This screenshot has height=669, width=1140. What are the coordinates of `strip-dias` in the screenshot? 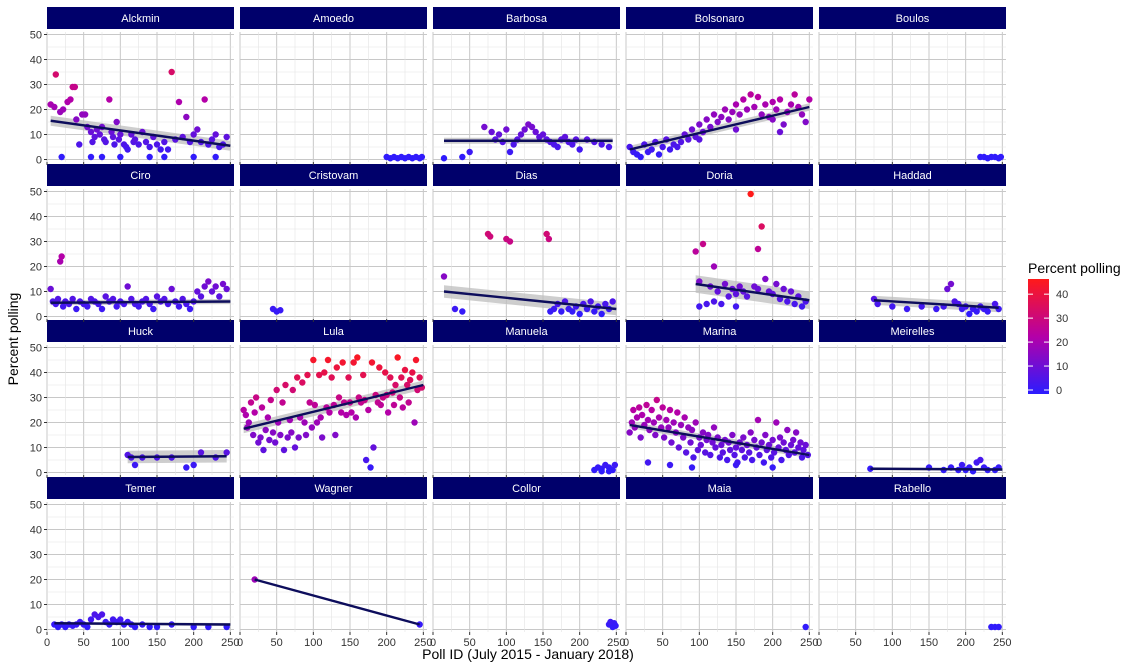 It's located at (526, 175).